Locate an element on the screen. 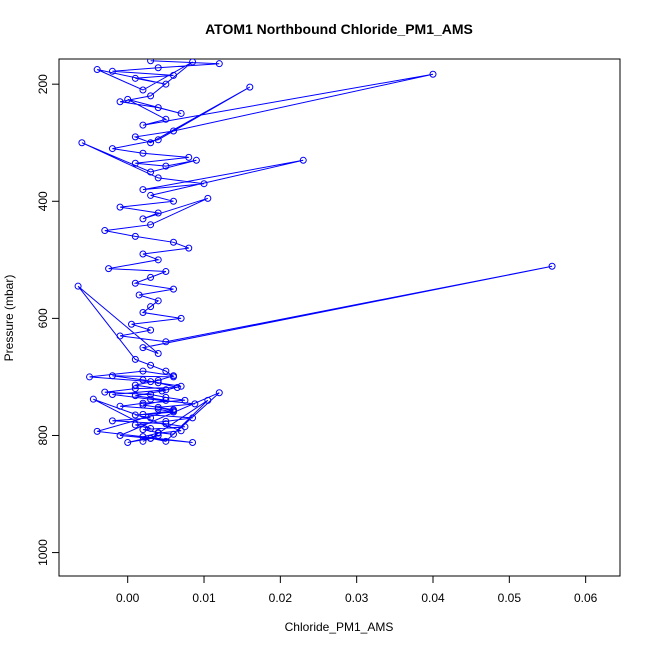 This screenshot has width=650, height=650. y-tick-label: 1000 is located at coordinates (43, 552).